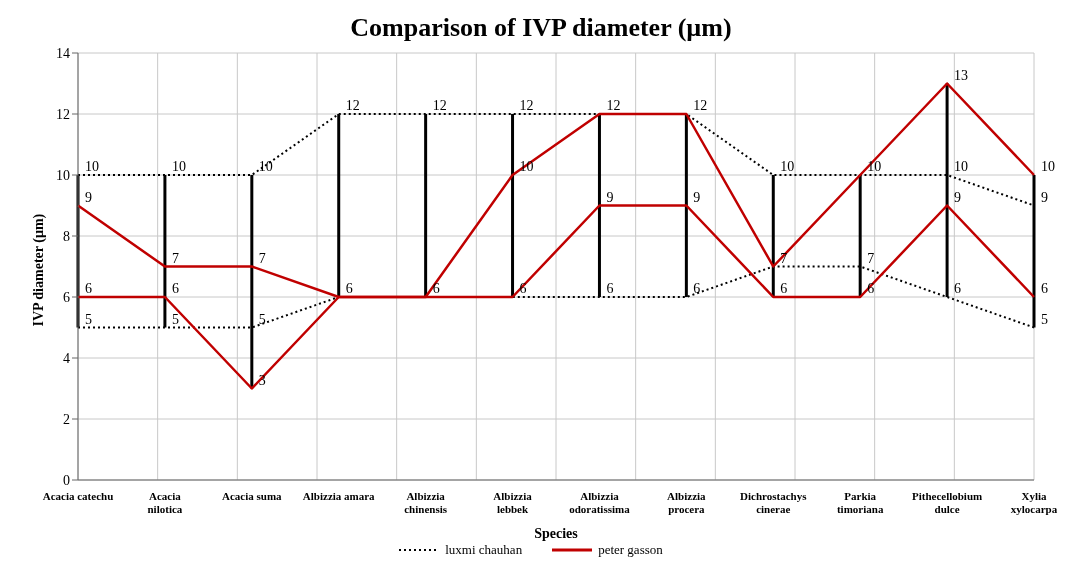  Describe the element at coordinates (66, 480) in the screenshot. I see `y-tick-label: 0` at that location.